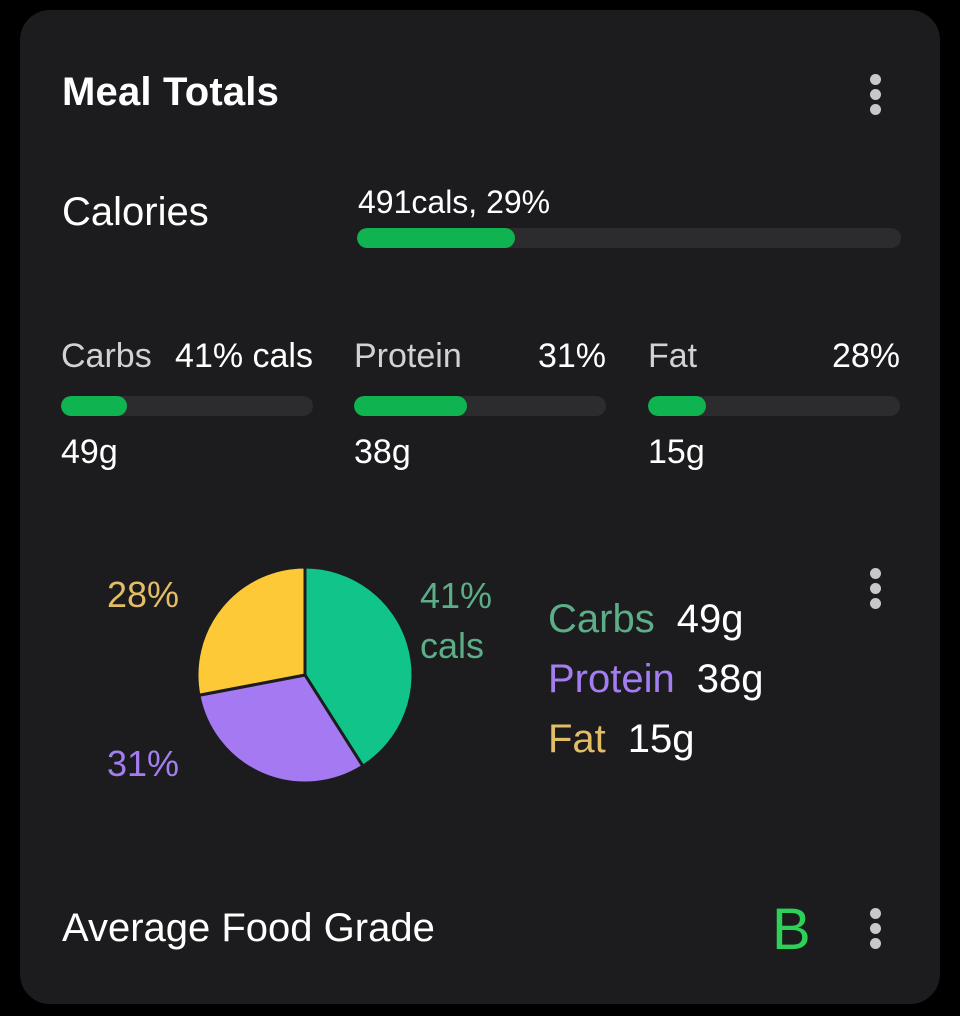 The height and width of the screenshot is (1016, 960). I want to click on pie-label-carbs: 41% cals, so click(456, 621).